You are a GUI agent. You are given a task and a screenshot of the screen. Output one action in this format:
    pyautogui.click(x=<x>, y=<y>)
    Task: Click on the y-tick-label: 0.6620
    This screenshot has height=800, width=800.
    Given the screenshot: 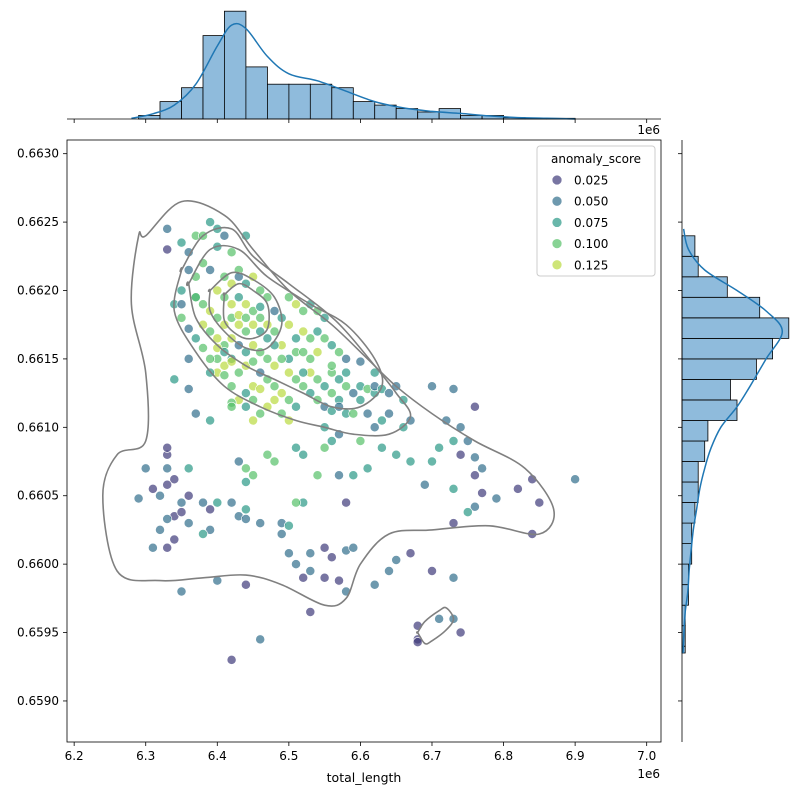 What is the action you would take?
    pyautogui.click(x=38, y=291)
    